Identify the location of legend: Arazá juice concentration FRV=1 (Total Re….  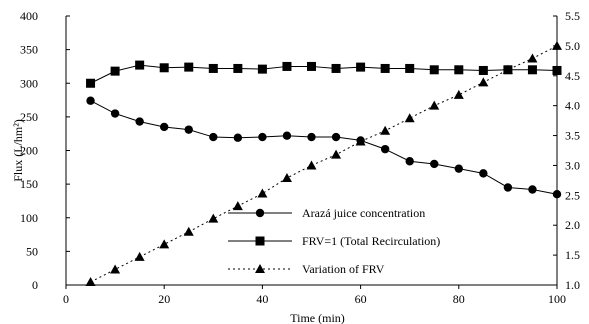
(334, 241).